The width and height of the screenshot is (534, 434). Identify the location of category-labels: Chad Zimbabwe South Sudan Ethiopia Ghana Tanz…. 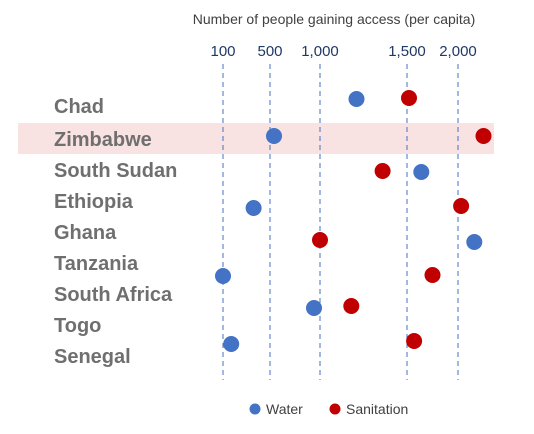
(115, 232).